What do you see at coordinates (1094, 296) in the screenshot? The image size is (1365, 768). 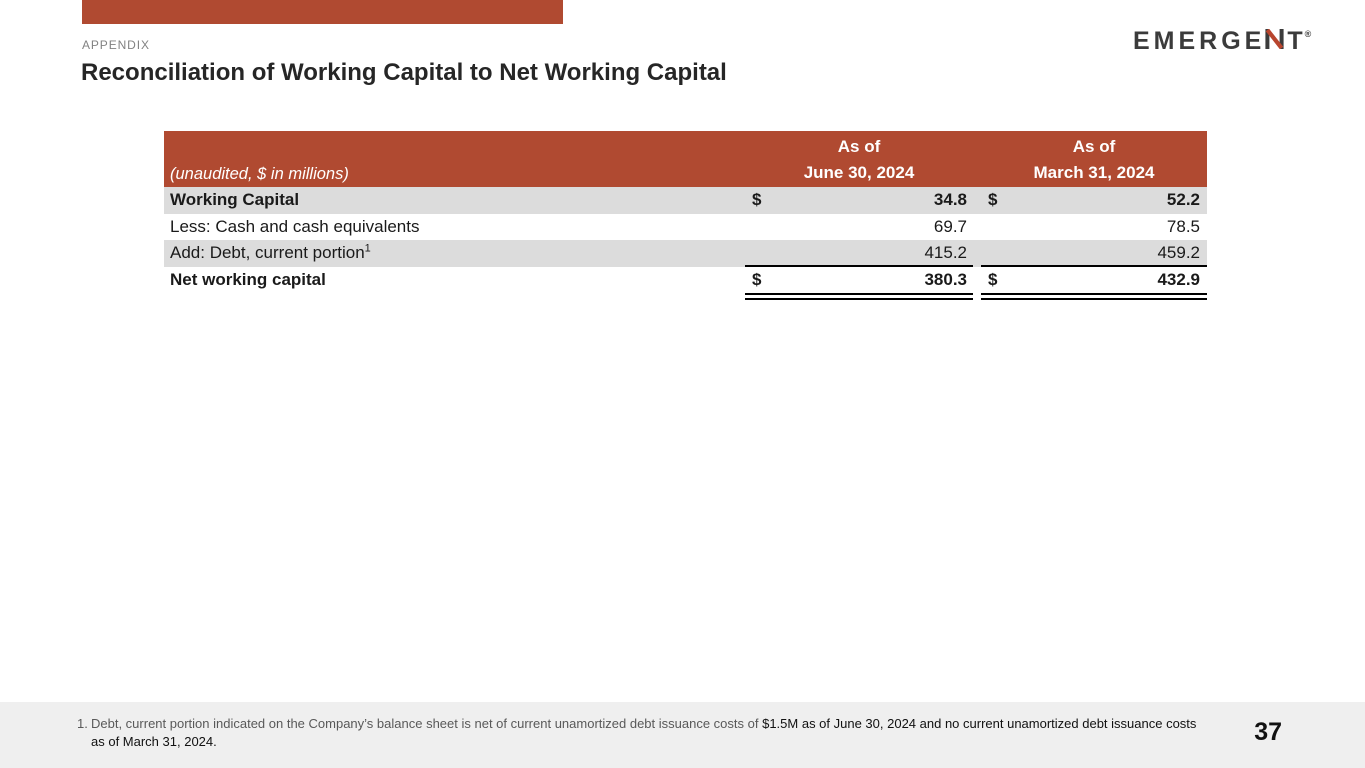 I see `total-double-rule-march` at bounding box center [1094, 296].